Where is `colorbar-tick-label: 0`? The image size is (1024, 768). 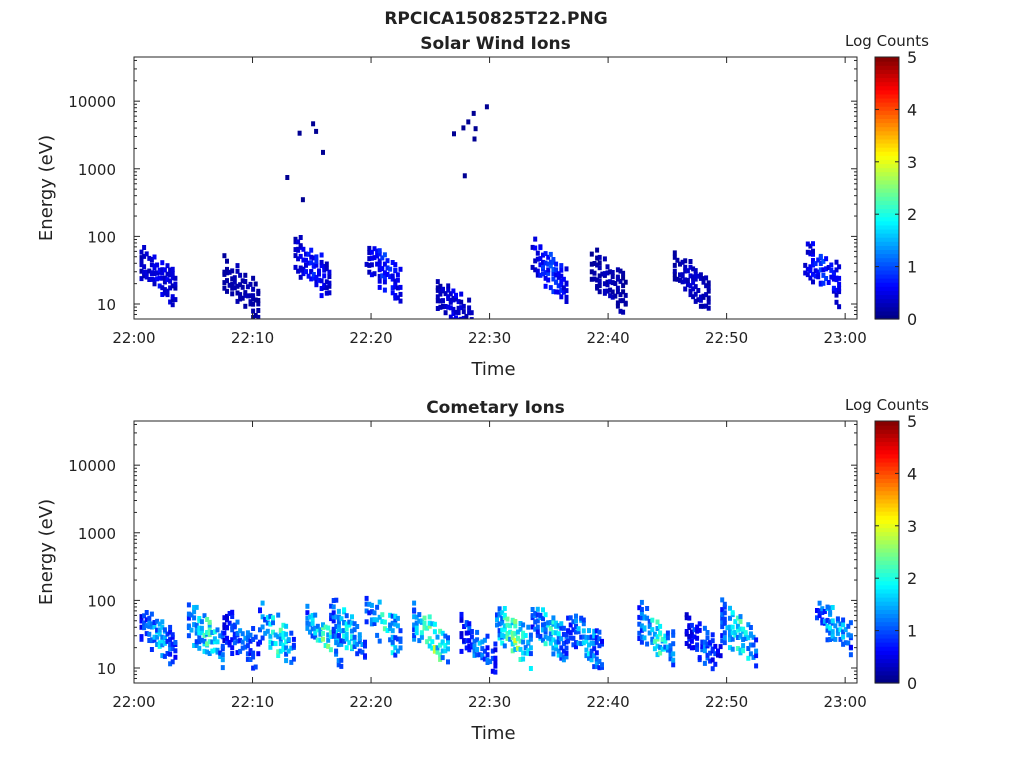
colorbar-tick-label: 0 is located at coordinates (912, 319).